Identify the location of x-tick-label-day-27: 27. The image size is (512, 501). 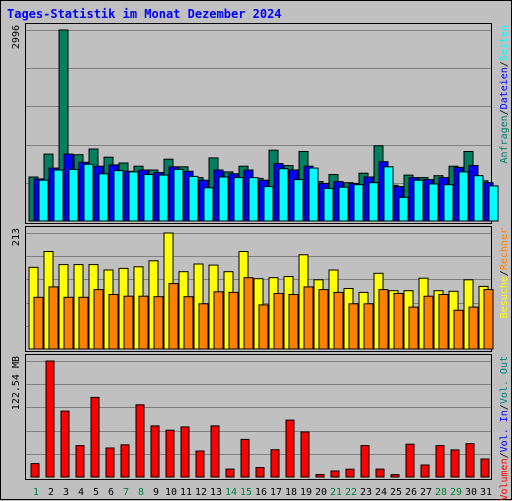
(426, 492).